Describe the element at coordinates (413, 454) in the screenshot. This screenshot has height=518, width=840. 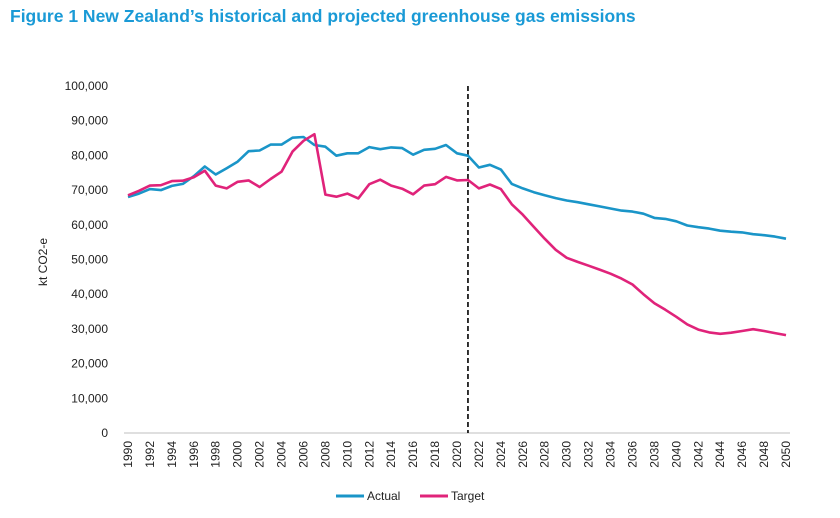
I see `x-tick-label: 2016` at that location.